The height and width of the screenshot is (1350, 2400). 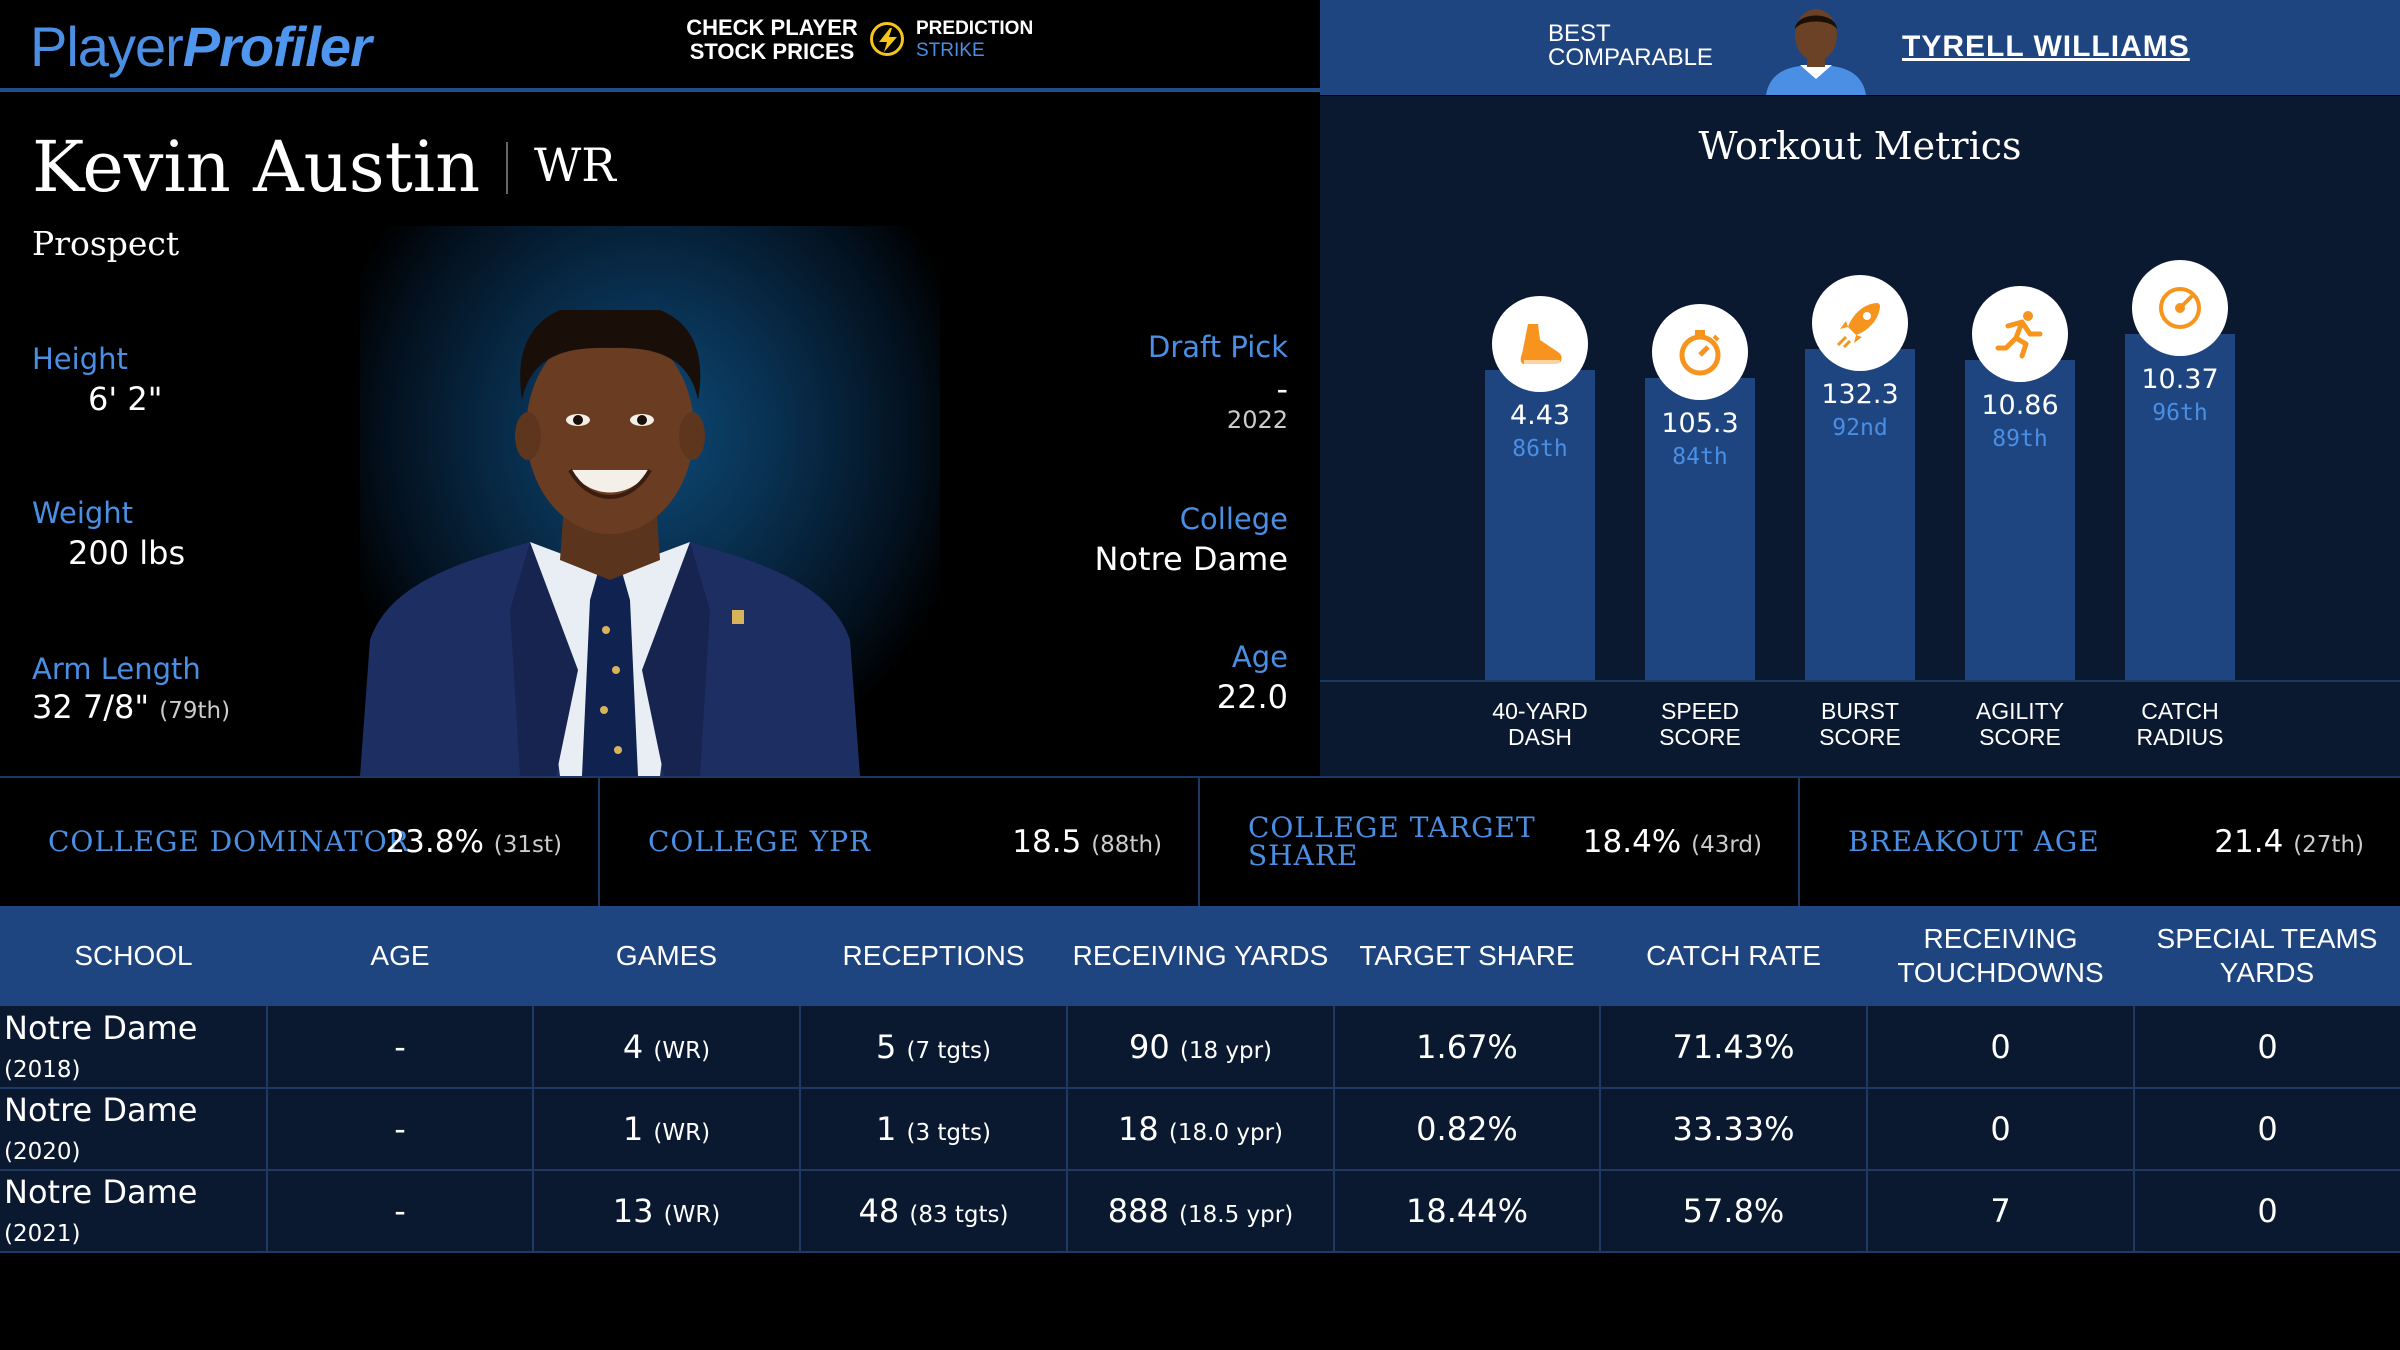 I want to click on cell-games: 4 (WR), so click(x=667, y=1047).